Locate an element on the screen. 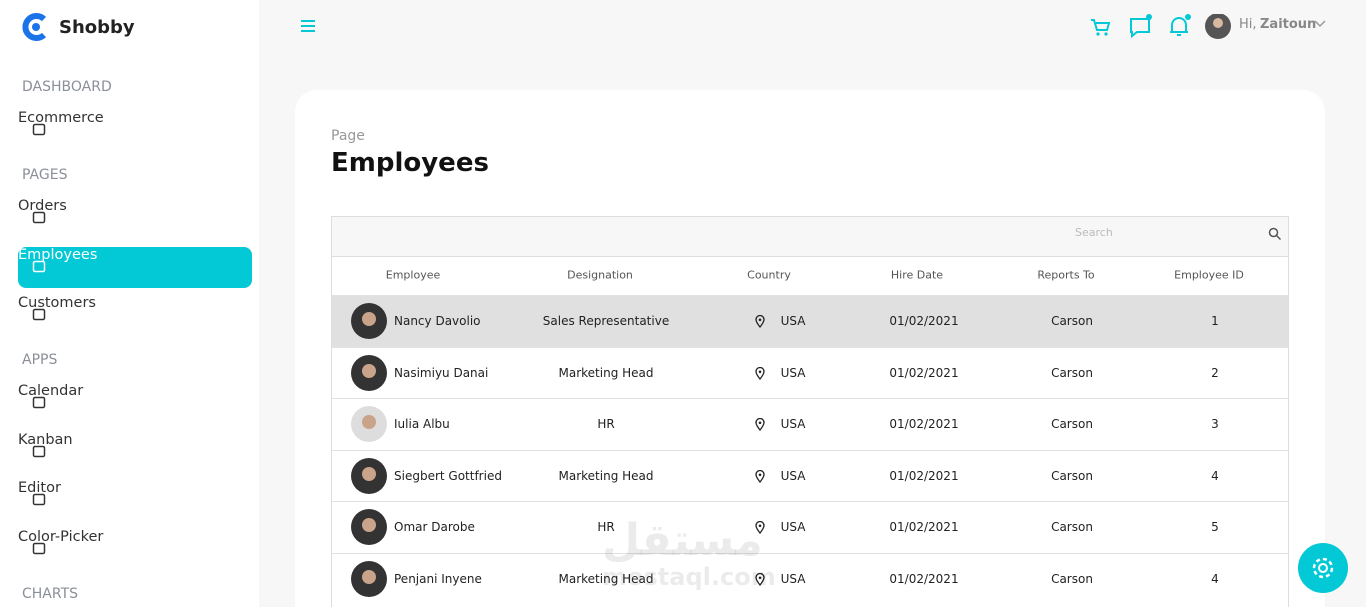 The height and width of the screenshot is (607, 1366). section-title: APPS is located at coordinates (40, 360).